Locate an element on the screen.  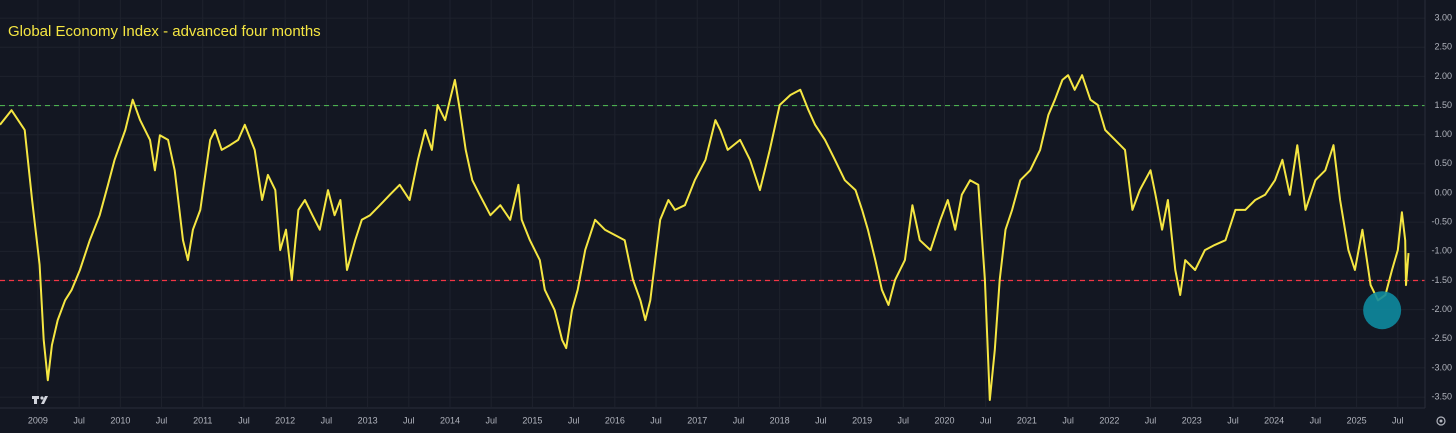
y-tick-label: -1.50 is located at coordinates (1441, 280).